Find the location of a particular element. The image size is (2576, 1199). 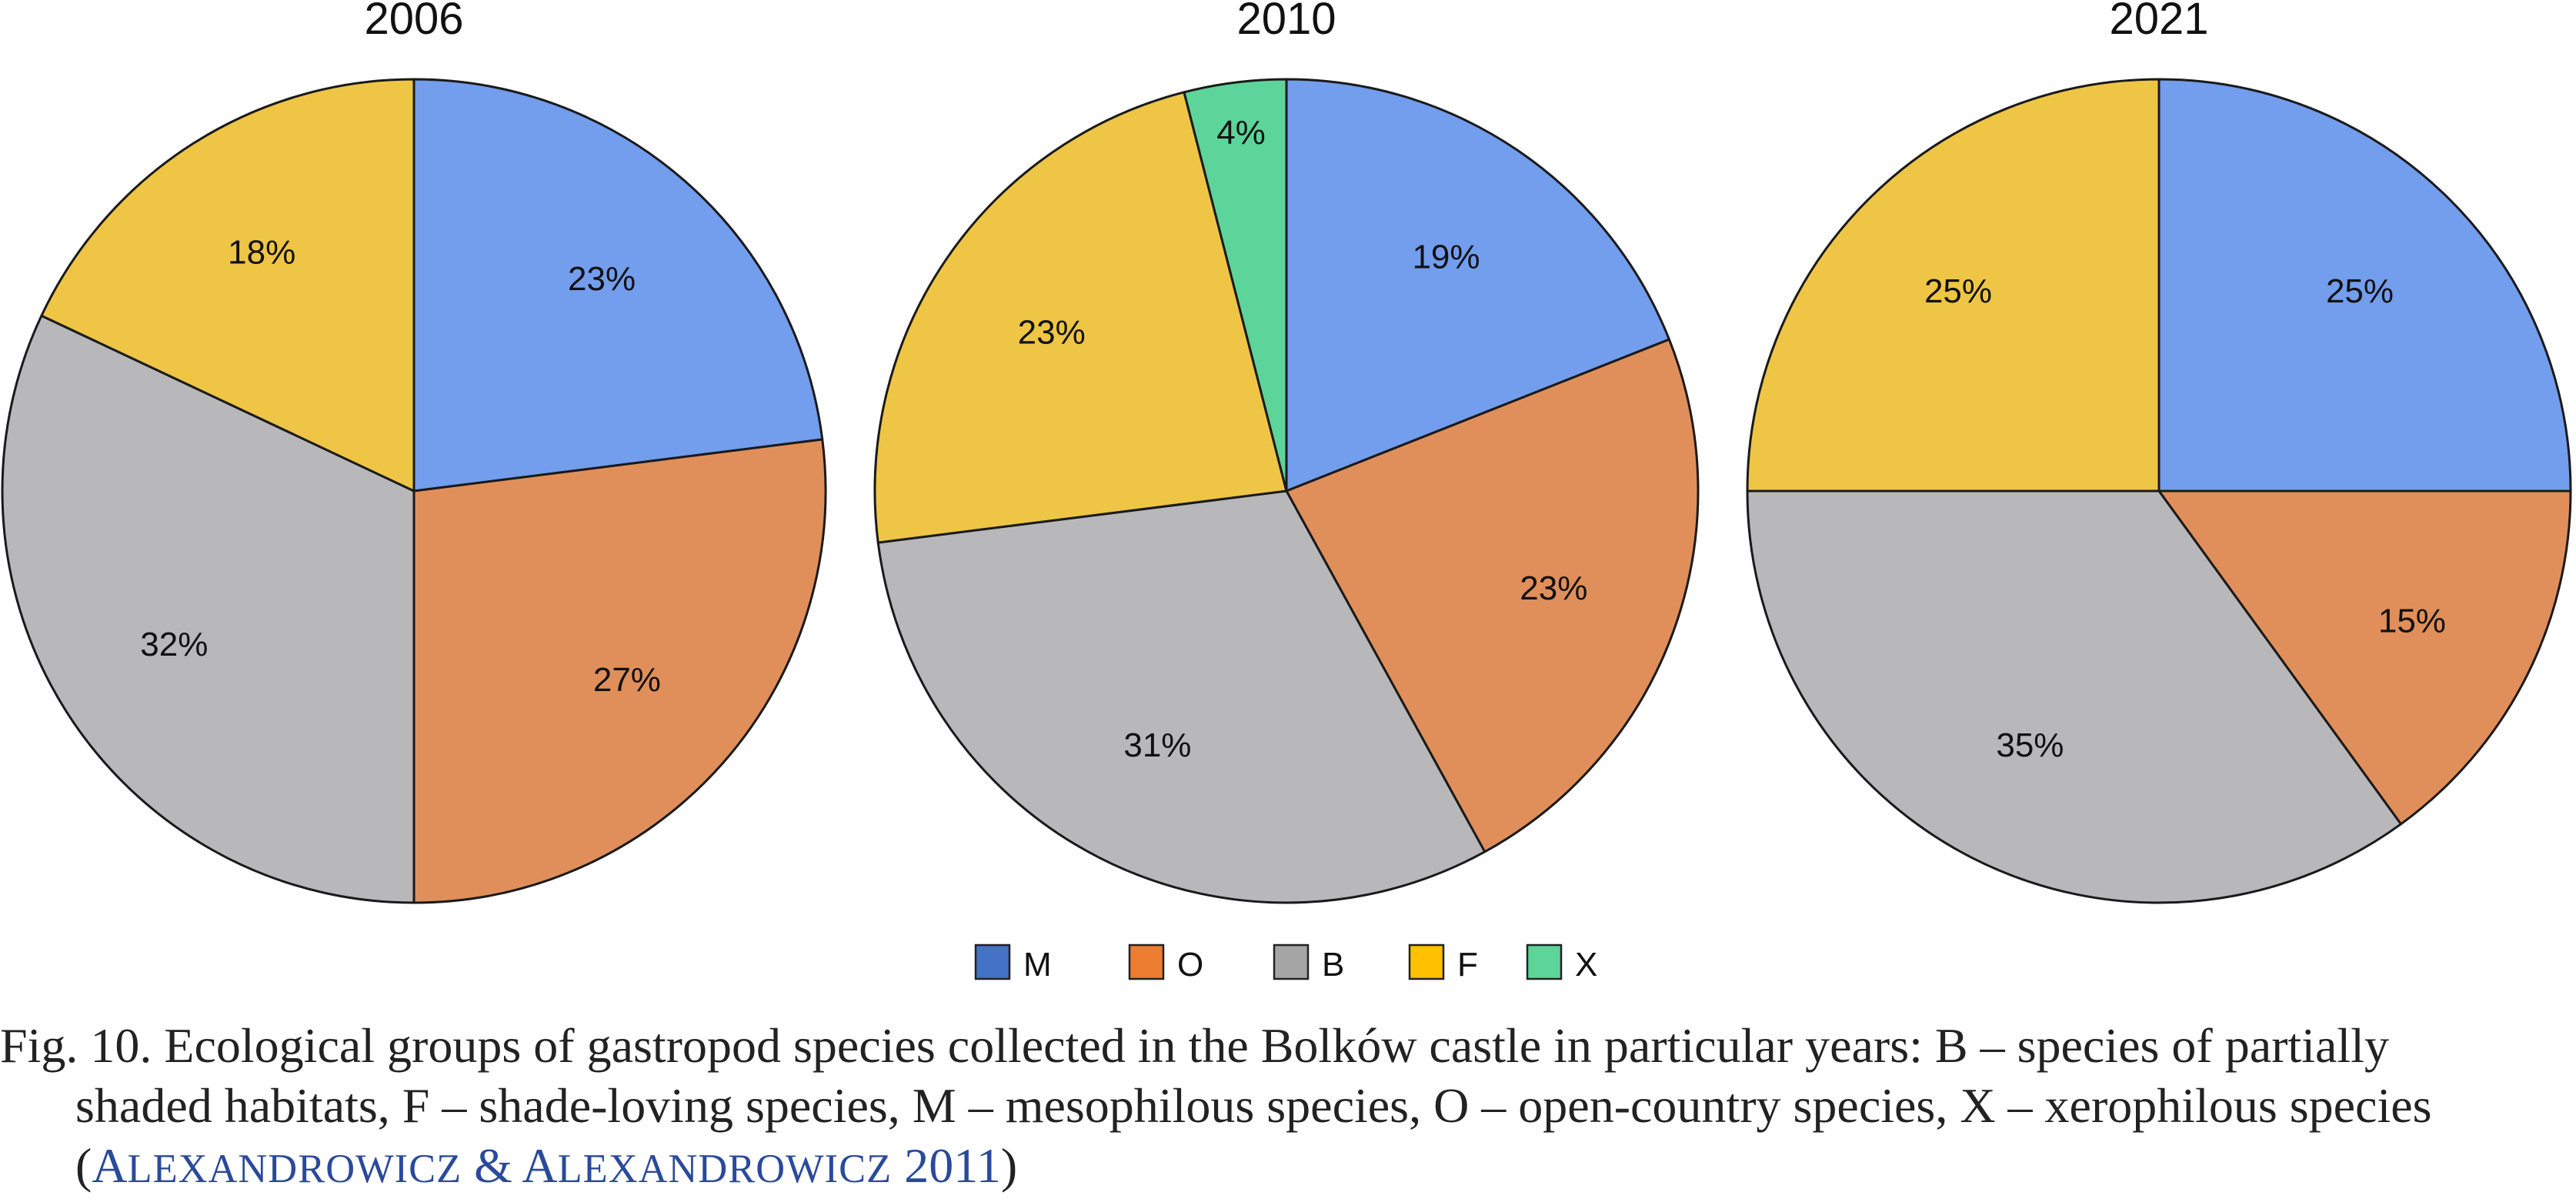

slice-label-O: 27% is located at coordinates (627, 680).